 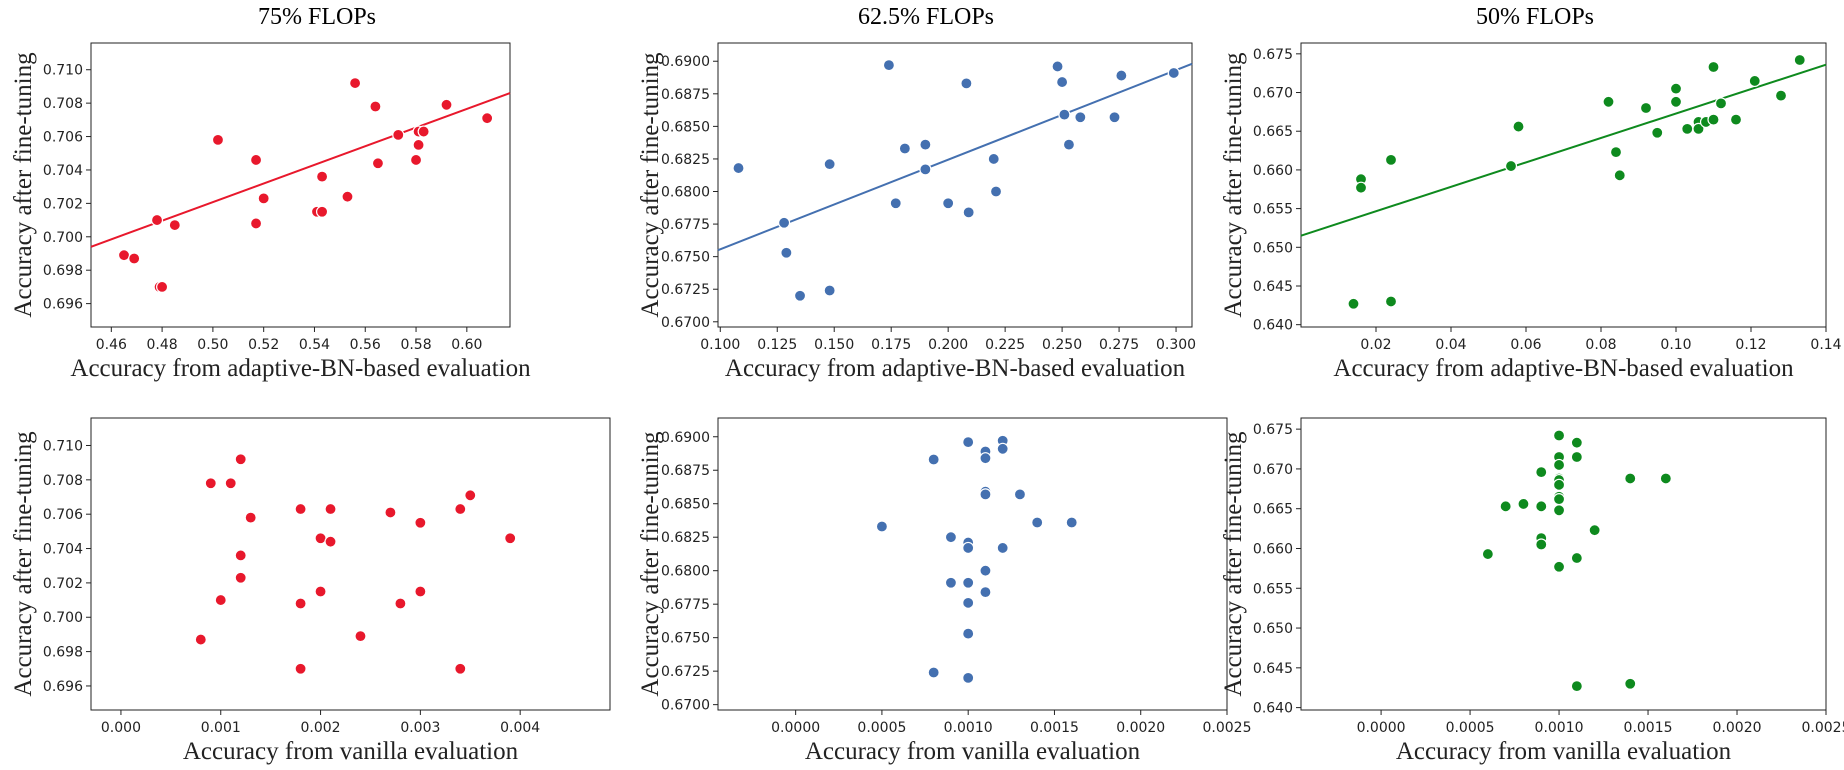 What do you see at coordinates (955, 157) in the screenshot?
I see `regression-line` at bounding box center [955, 157].